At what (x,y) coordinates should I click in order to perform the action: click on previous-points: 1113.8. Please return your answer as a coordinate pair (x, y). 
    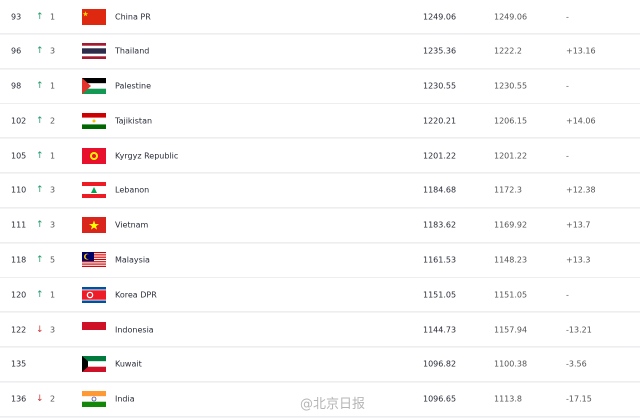
    Looking at the image, I should click on (508, 399).